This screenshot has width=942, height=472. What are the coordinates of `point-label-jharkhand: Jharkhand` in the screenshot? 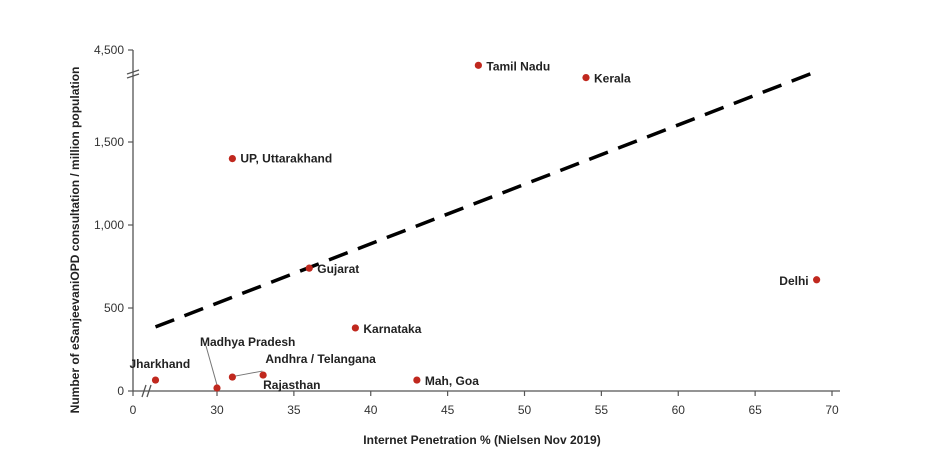 It's located at (160, 364).